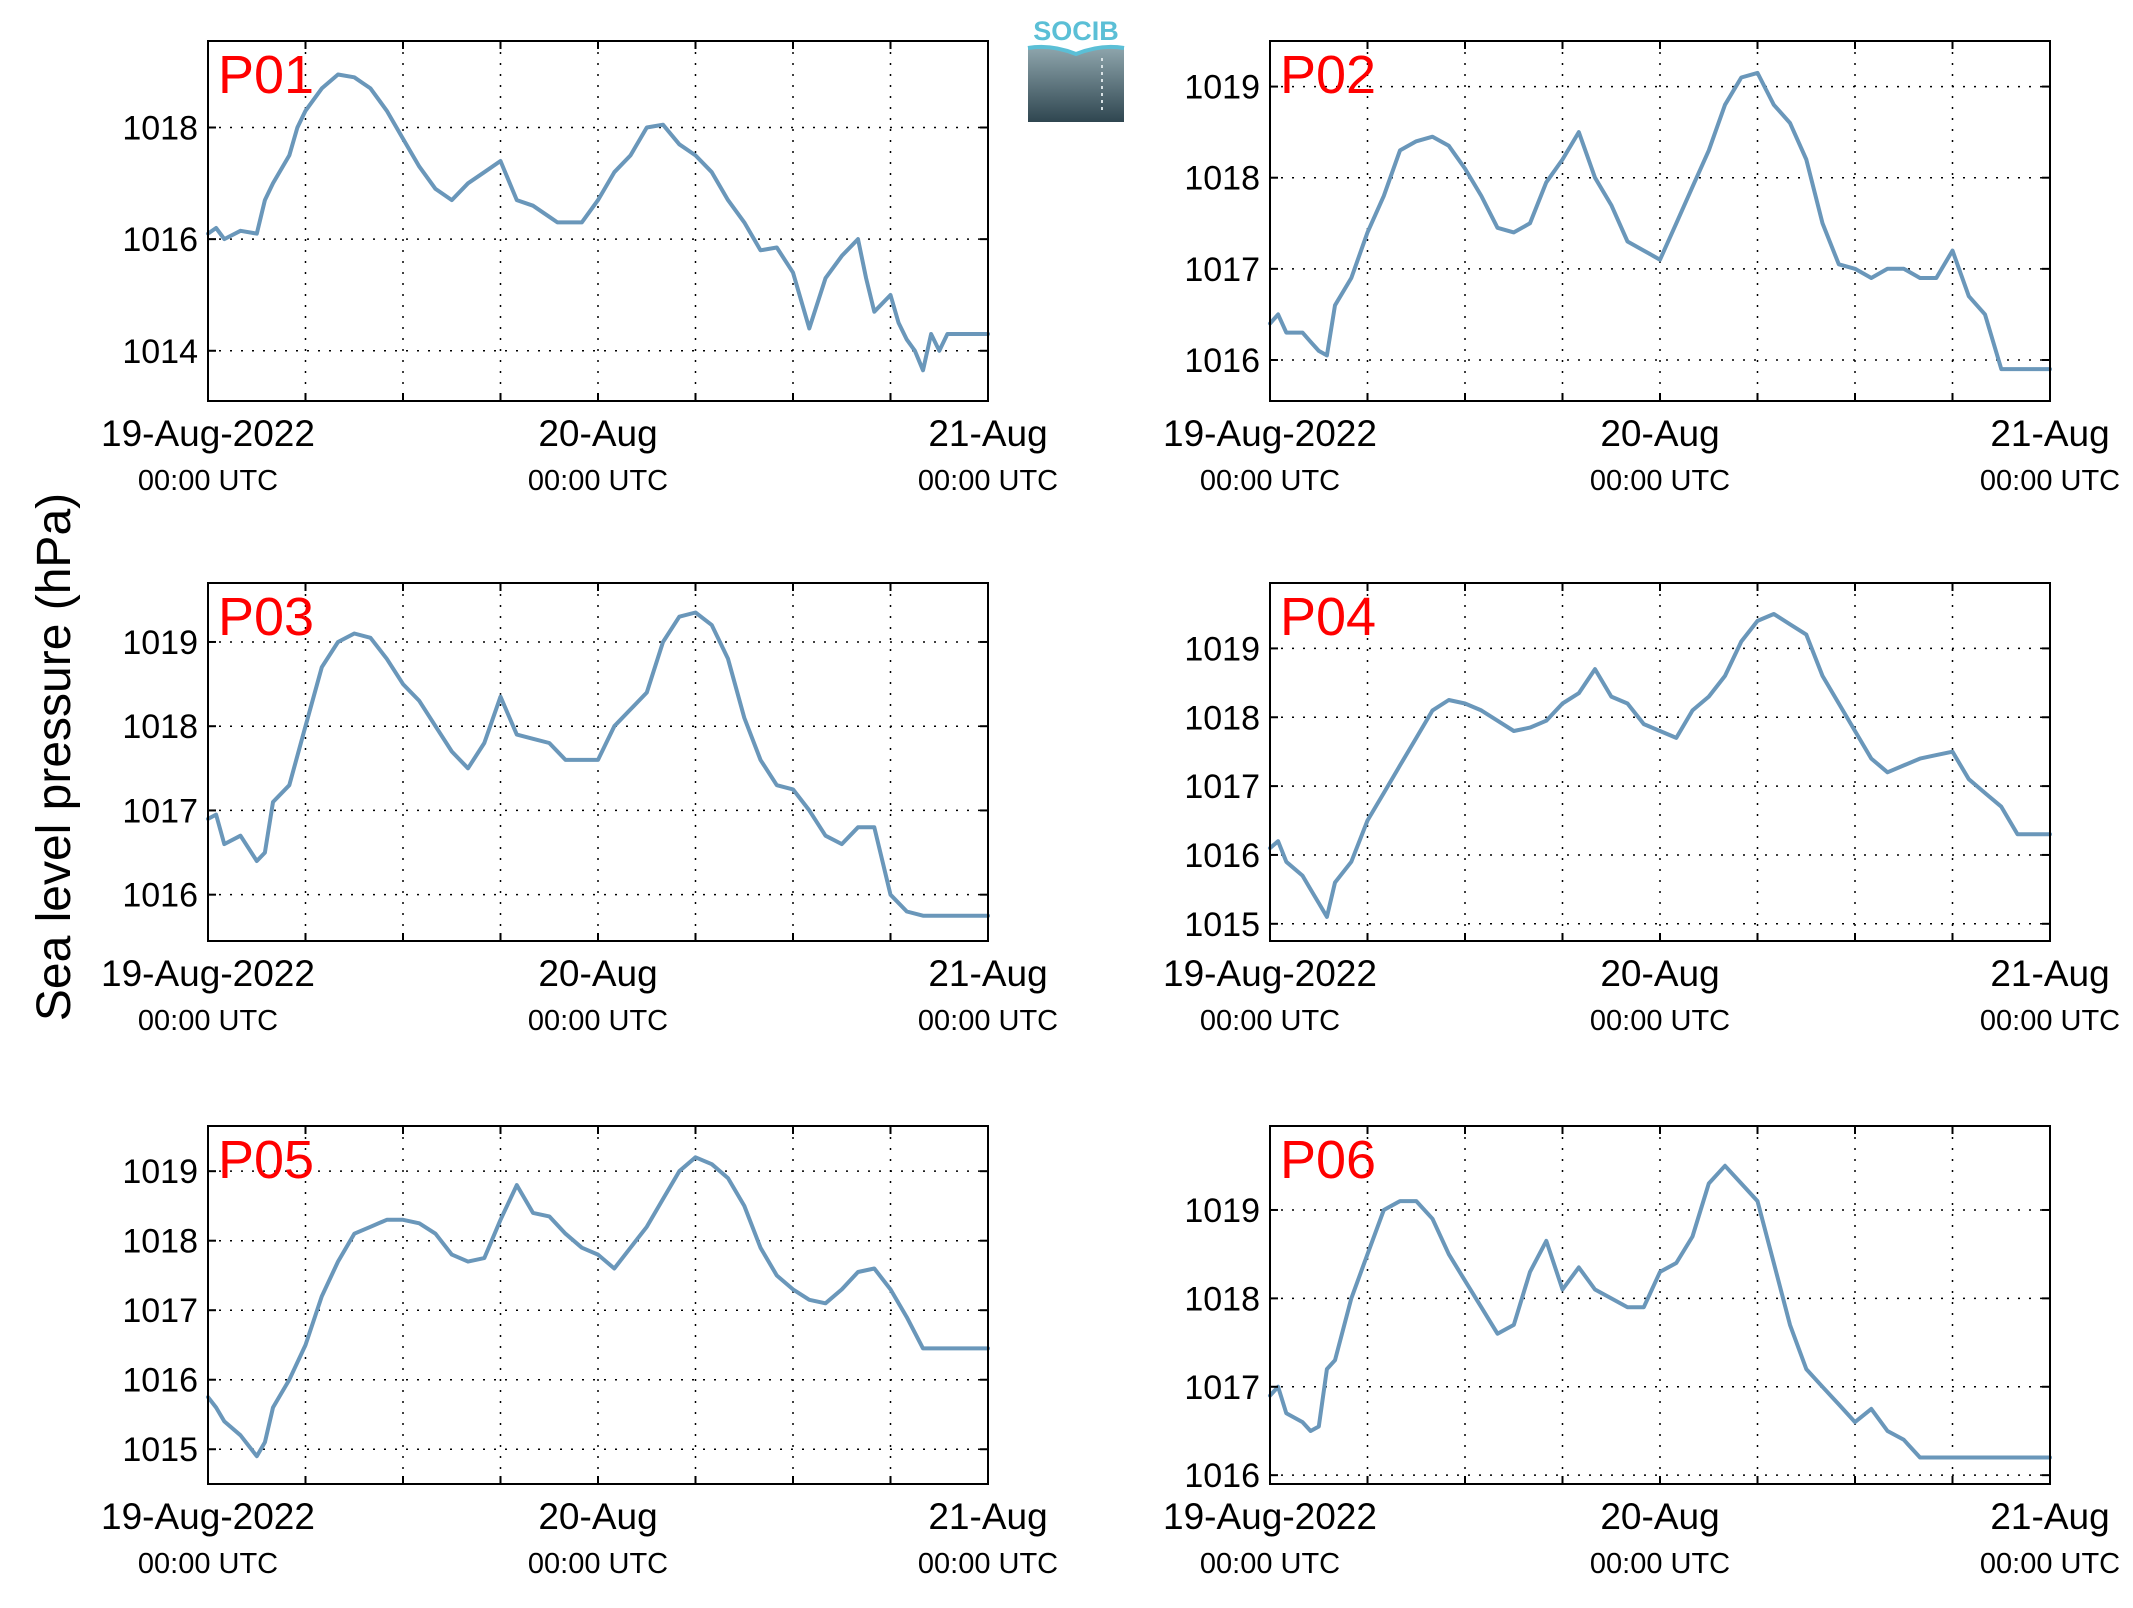  I want to click on y-tick-label: 1014, so click(160, 352).